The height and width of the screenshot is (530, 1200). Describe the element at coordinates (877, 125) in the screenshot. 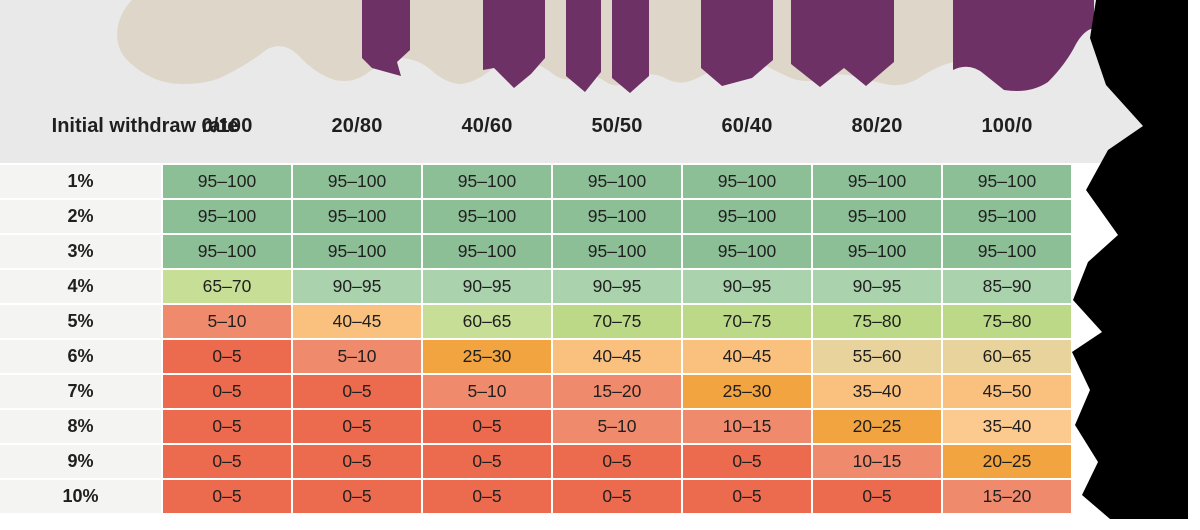

I see `column-header: 80/20` at that location.